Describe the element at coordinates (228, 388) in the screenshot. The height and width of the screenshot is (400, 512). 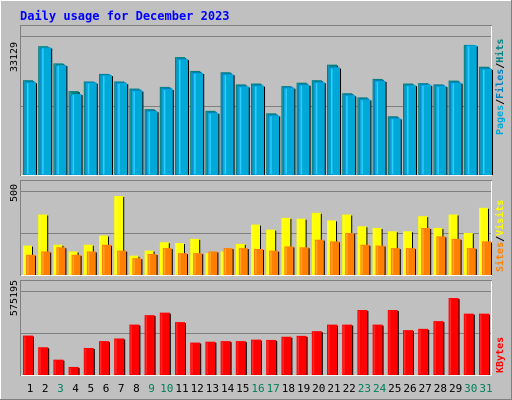
I see `x-tick-label: 14` at that location.